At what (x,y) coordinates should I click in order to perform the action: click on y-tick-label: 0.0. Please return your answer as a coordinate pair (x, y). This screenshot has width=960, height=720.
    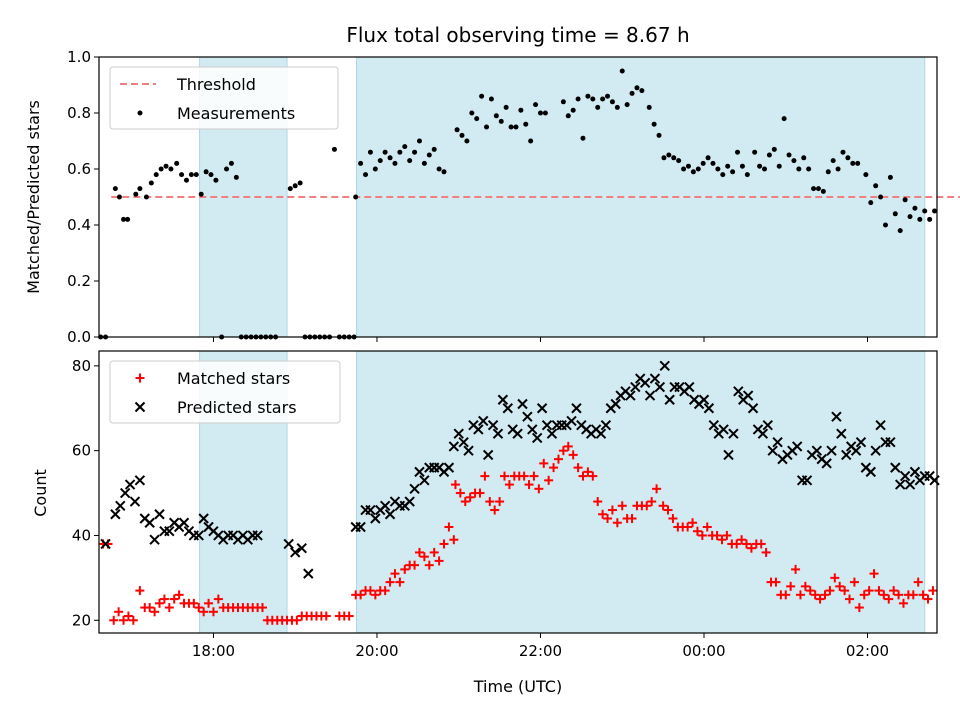
    Looking at the image, I should click on (79, 337).